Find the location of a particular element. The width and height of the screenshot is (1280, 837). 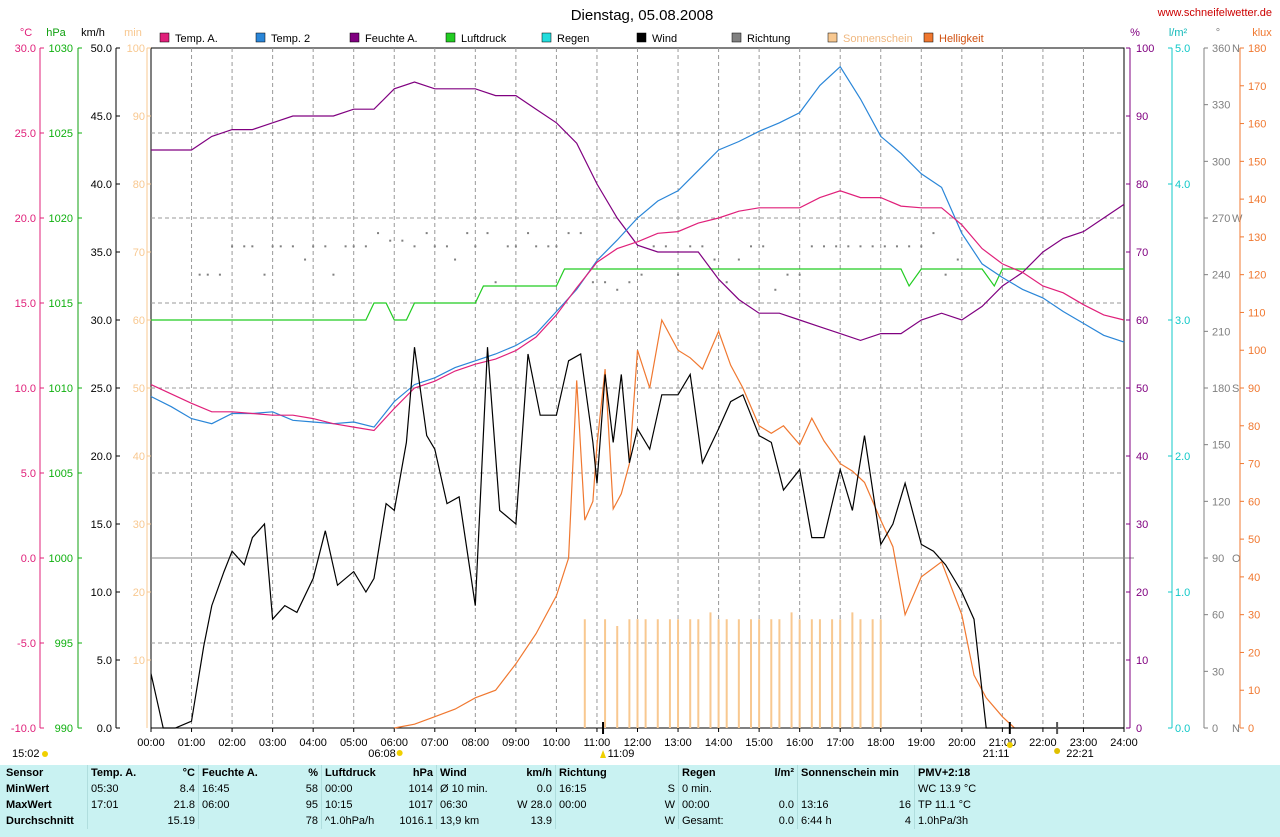

direction-dots is located at coordinates (578, 261).